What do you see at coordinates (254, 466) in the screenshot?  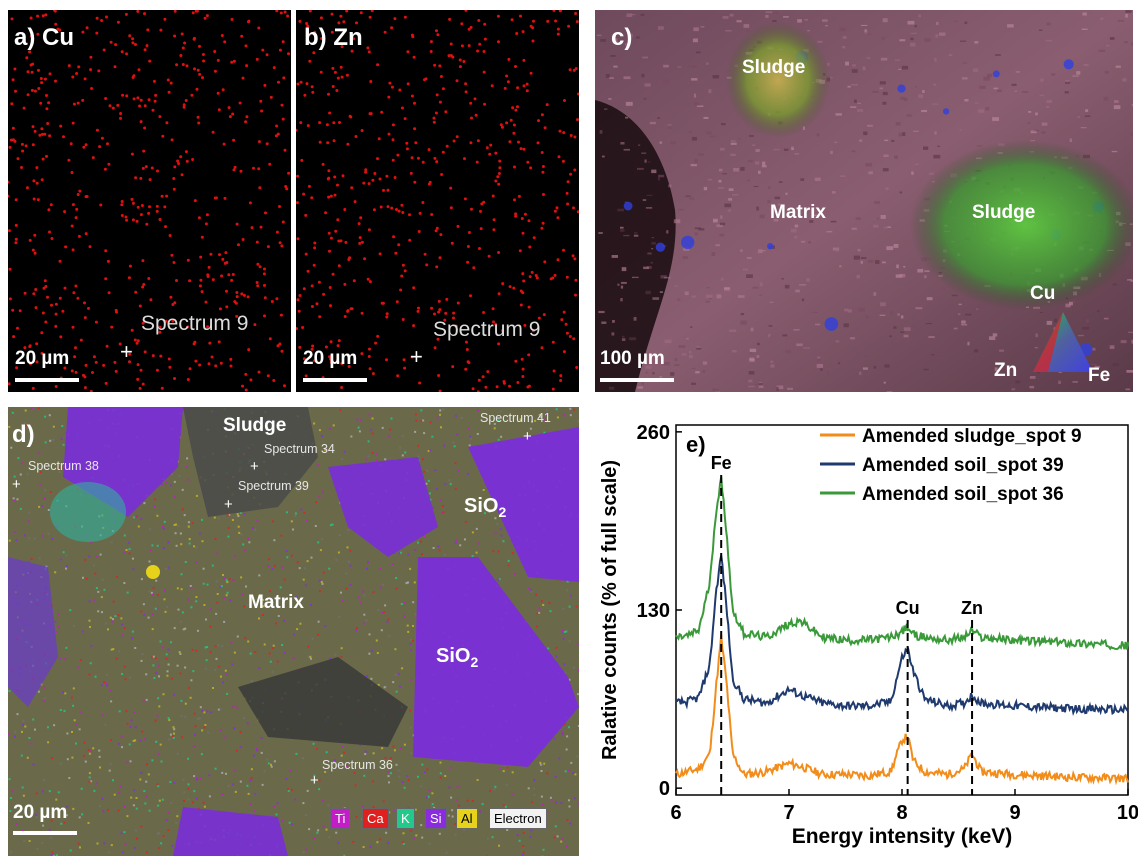 I see `crosshair-icon: +` at bounding box center [254, 466].